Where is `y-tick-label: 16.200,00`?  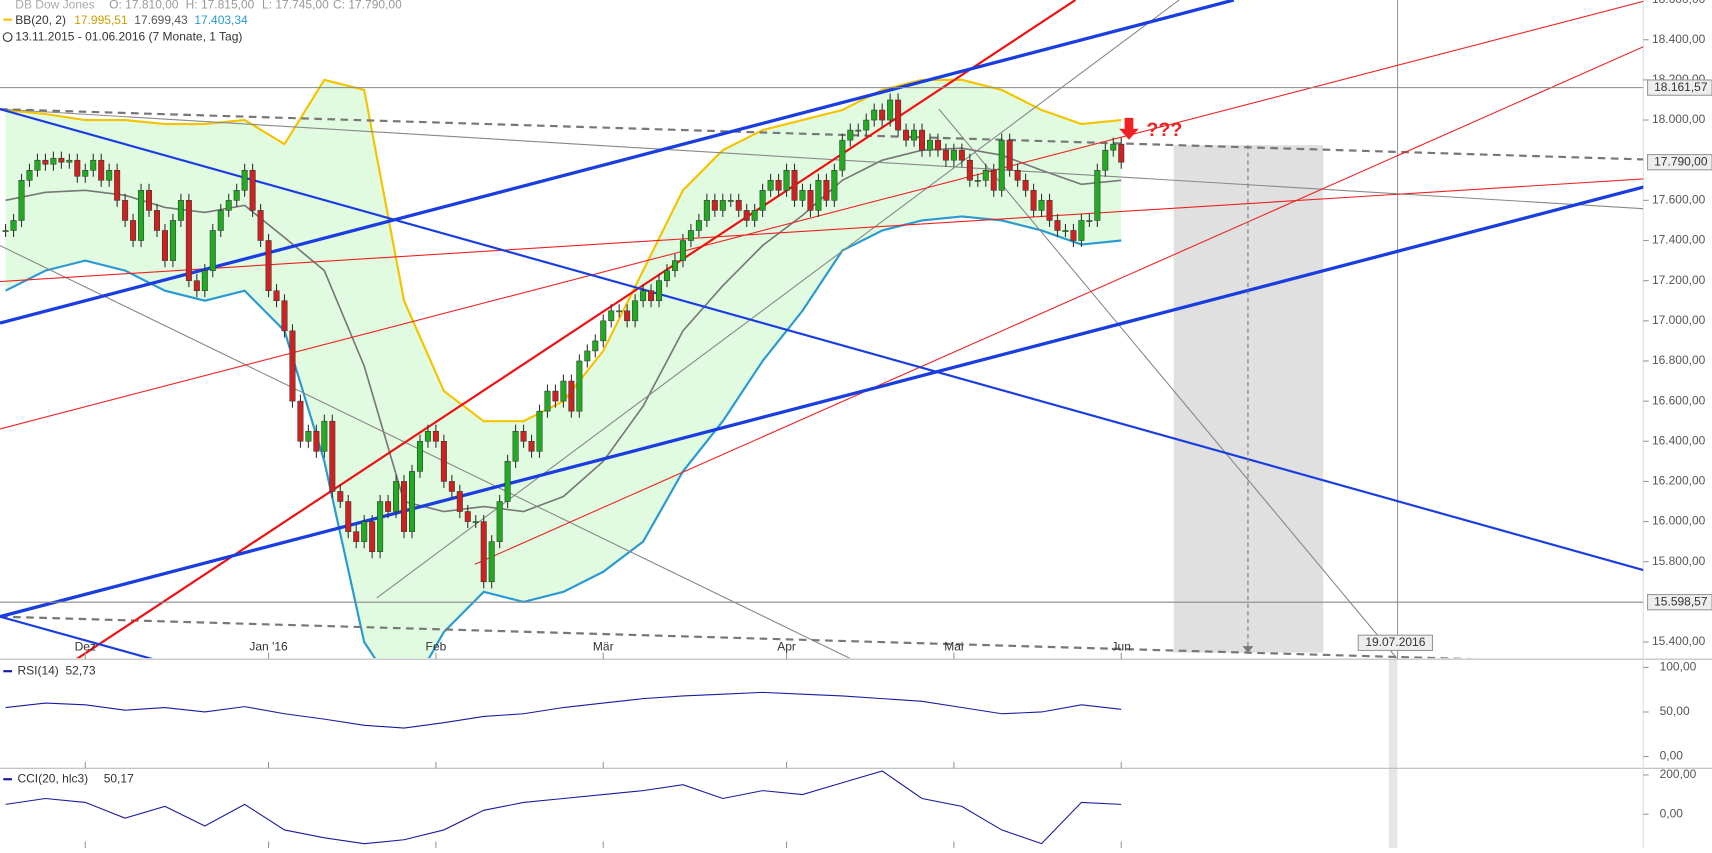 y-tick-label: 16.200,00 is located at coordinates (1679, 481).